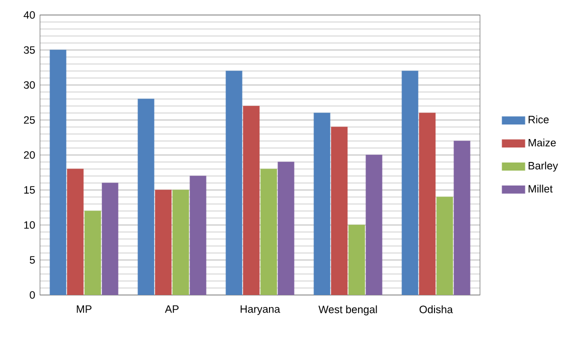  I want to click on x-tick-label: AP, so click(171, 309).